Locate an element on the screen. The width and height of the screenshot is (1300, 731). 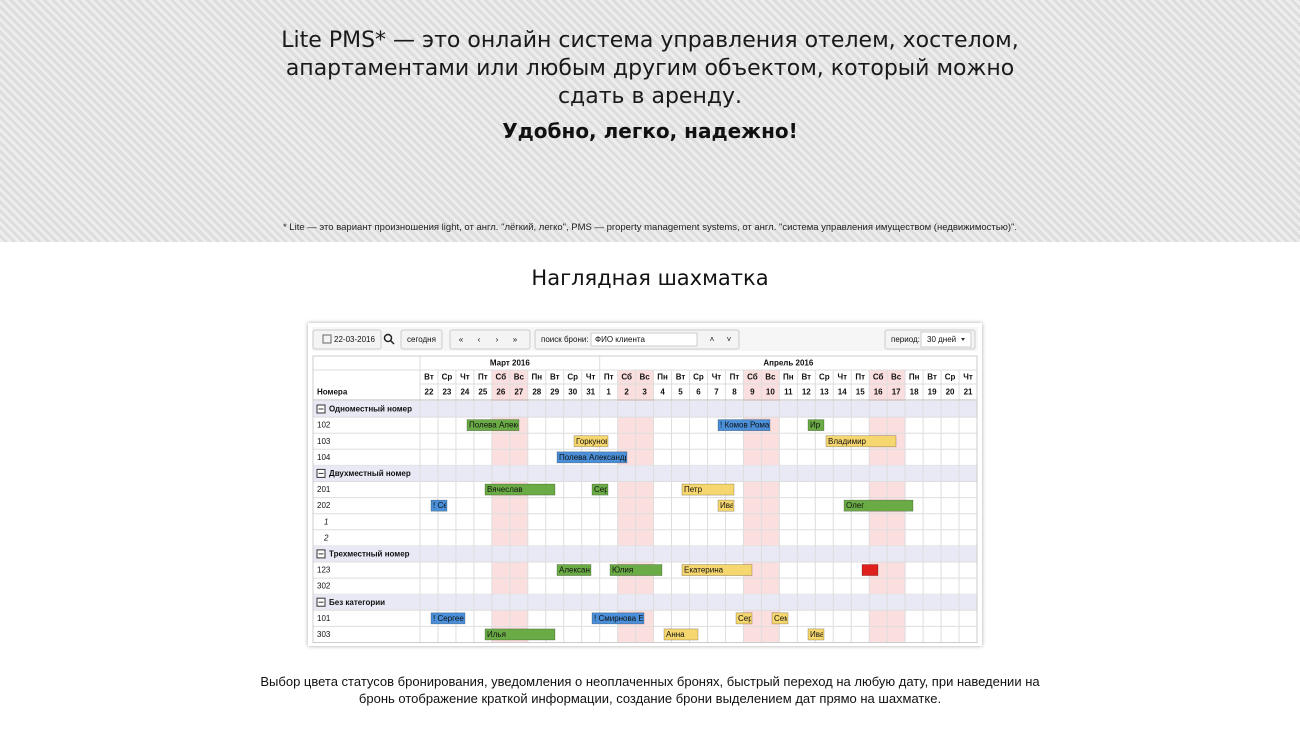
booking-label: Горкунов is located at coordinates (592, 441).